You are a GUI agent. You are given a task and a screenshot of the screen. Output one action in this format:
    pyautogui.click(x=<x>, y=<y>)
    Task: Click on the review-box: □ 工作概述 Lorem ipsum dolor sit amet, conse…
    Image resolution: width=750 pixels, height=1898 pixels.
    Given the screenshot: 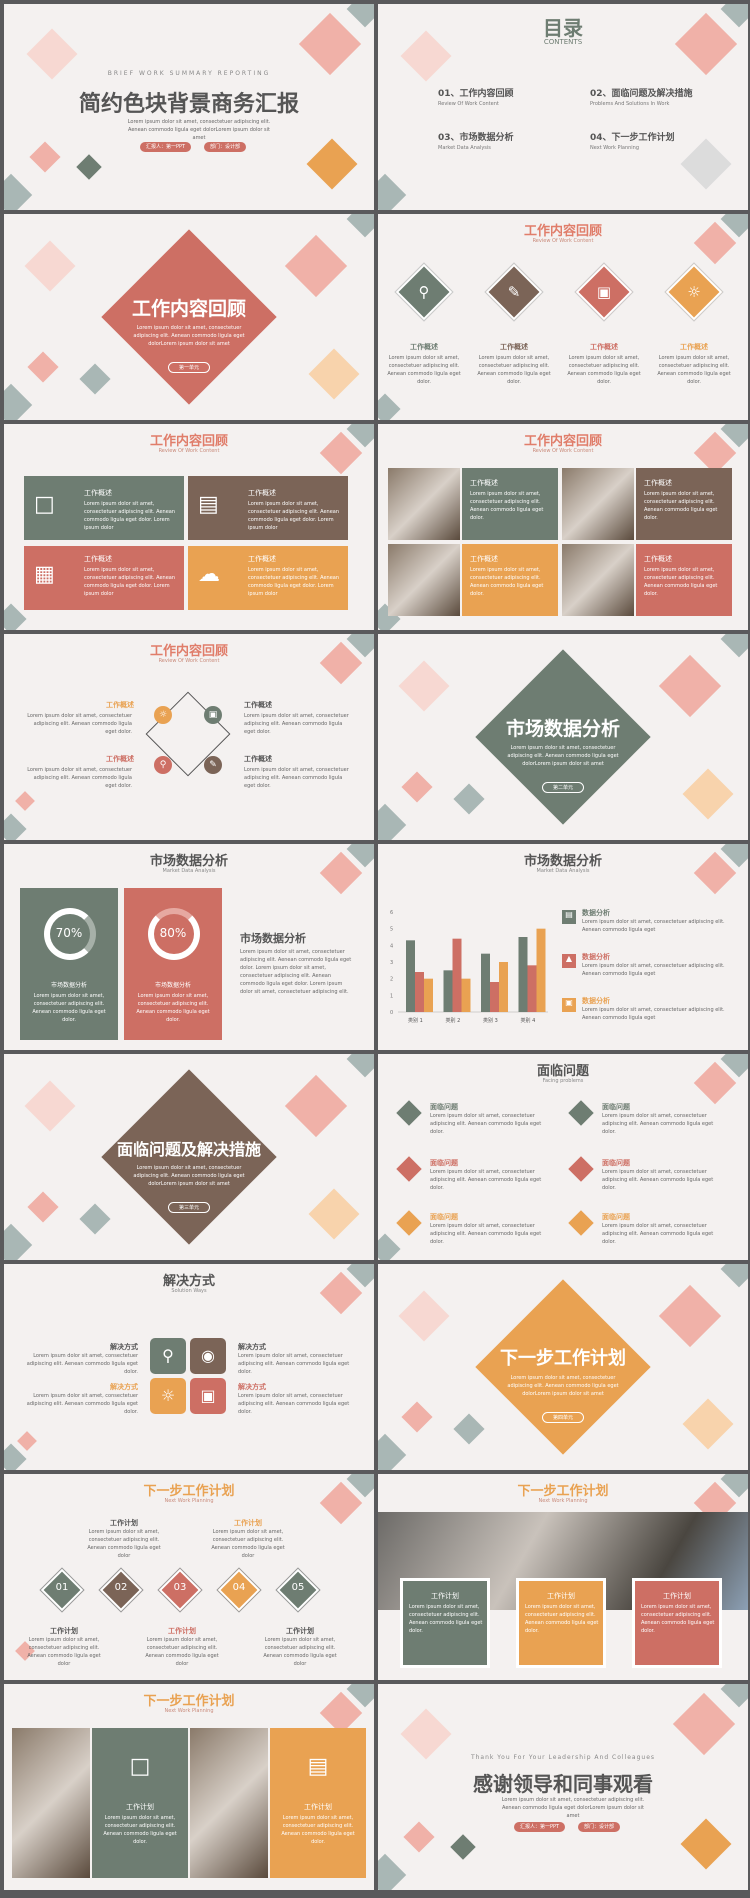 What is the action you would take?
    pyautogui.click(x=104, y=508)
    